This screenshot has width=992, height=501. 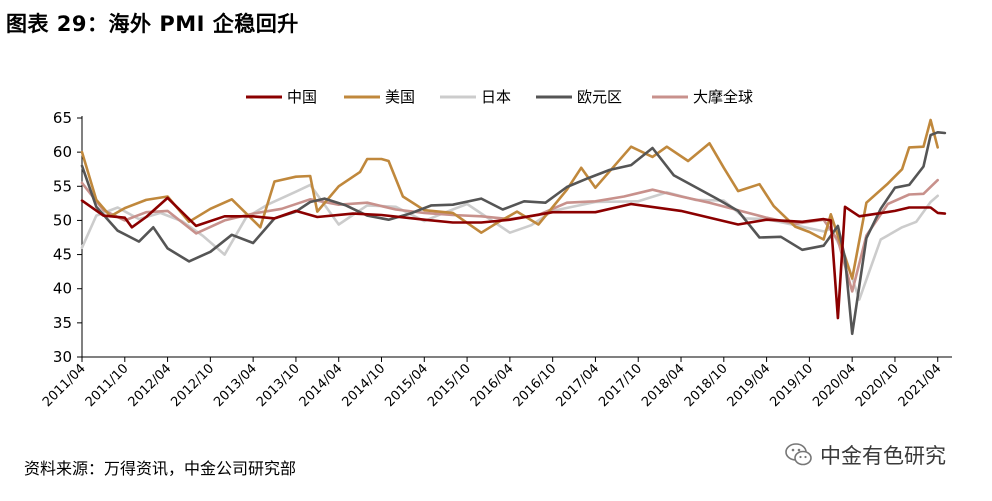 What do you see at coordinates (321, 385) in the screenshot?
I see `x-tick-label: 2014/04` at bounding box center [321, 385].